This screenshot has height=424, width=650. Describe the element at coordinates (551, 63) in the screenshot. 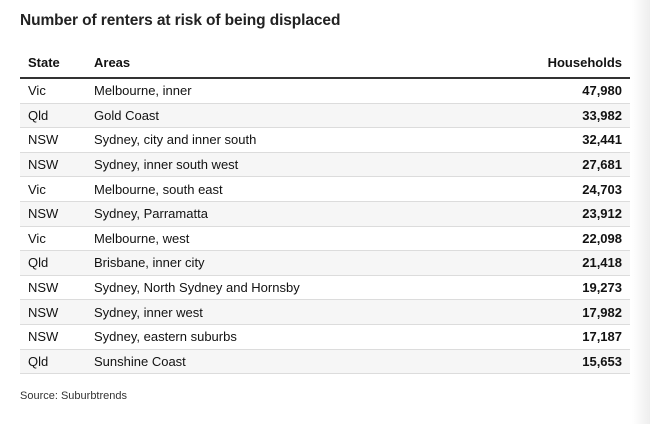

I see `header-households: Households` at that location.